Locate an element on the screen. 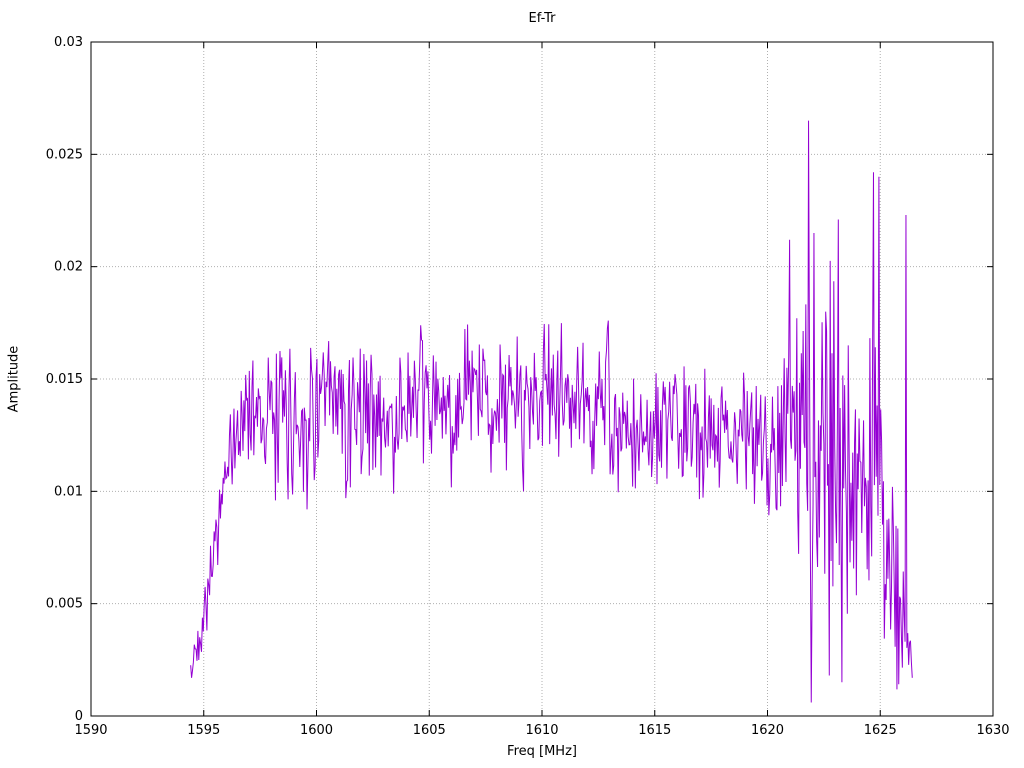  x-tick-label: 1595 is located at coordinates (203, 730).